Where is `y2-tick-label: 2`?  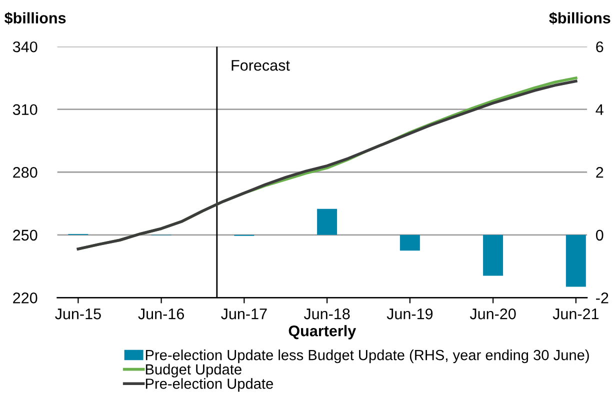
y2-tick-label: 2 is located at coordinates (600, 172).